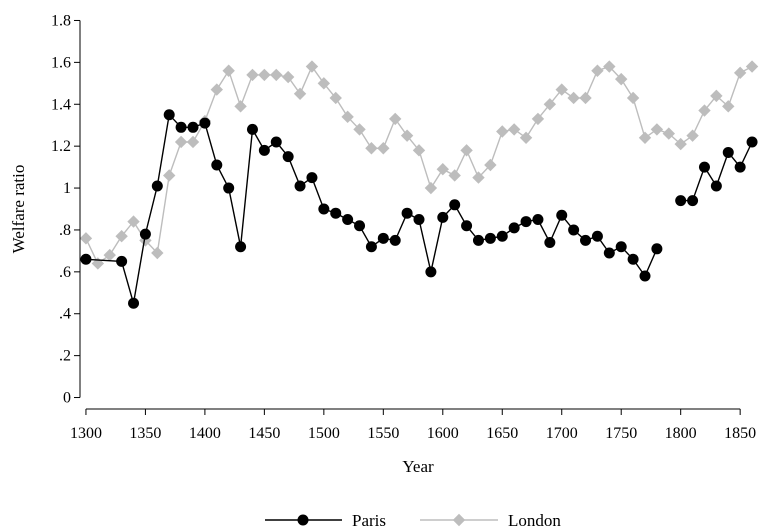 The width and height of the screenshot is (760, 531). I want to click on legend-item-london: London, so click(490, 520).